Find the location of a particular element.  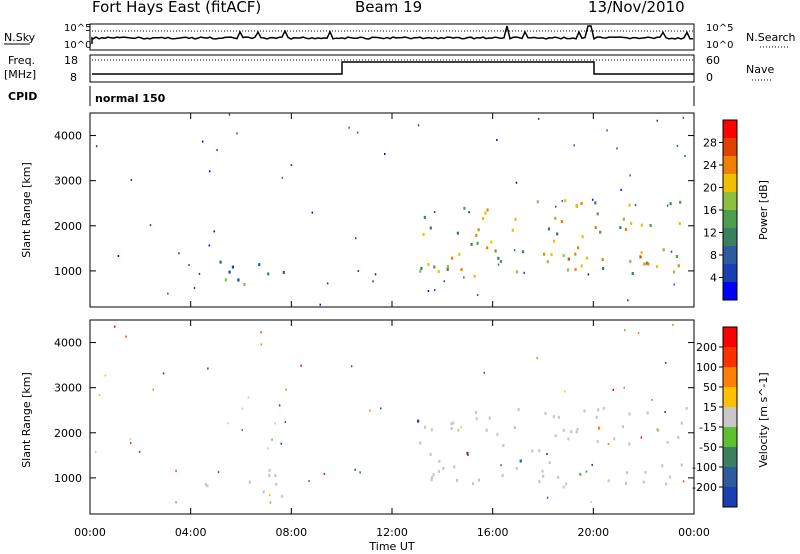

x-axis-label: Time UT is located at coordinates (391, 546).